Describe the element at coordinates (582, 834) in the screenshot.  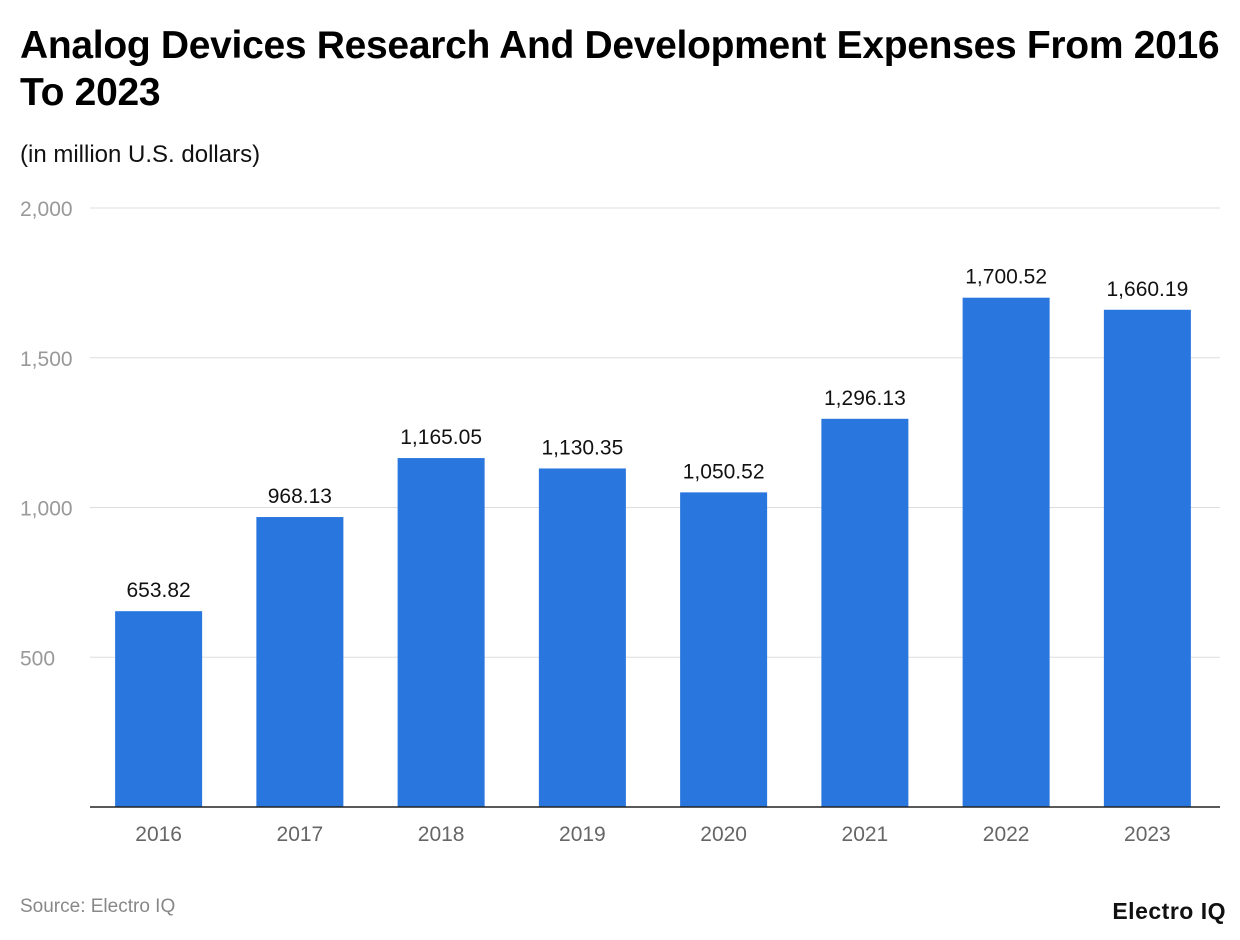
I see `x-tick-label: 2019` at that location.